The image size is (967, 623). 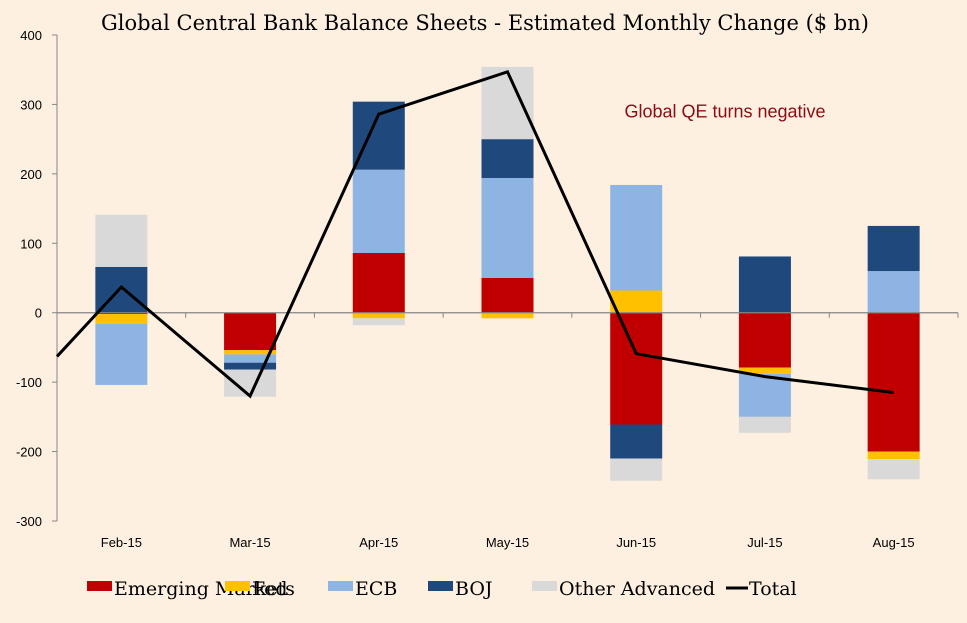 I want to click on legend-label: Total, so click(x=773, y=589).